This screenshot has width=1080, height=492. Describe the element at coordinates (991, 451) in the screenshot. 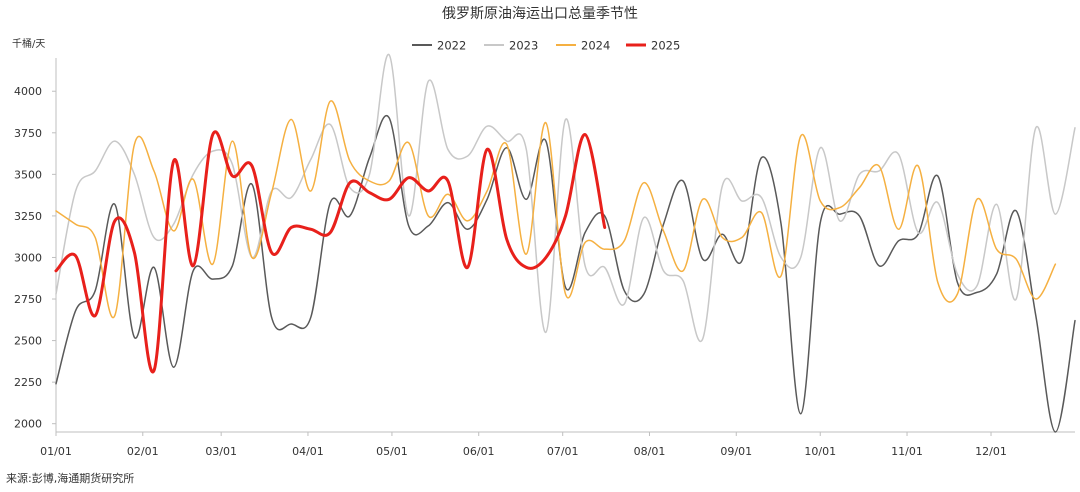

I see `x-tick-label: 12/01` at that location.